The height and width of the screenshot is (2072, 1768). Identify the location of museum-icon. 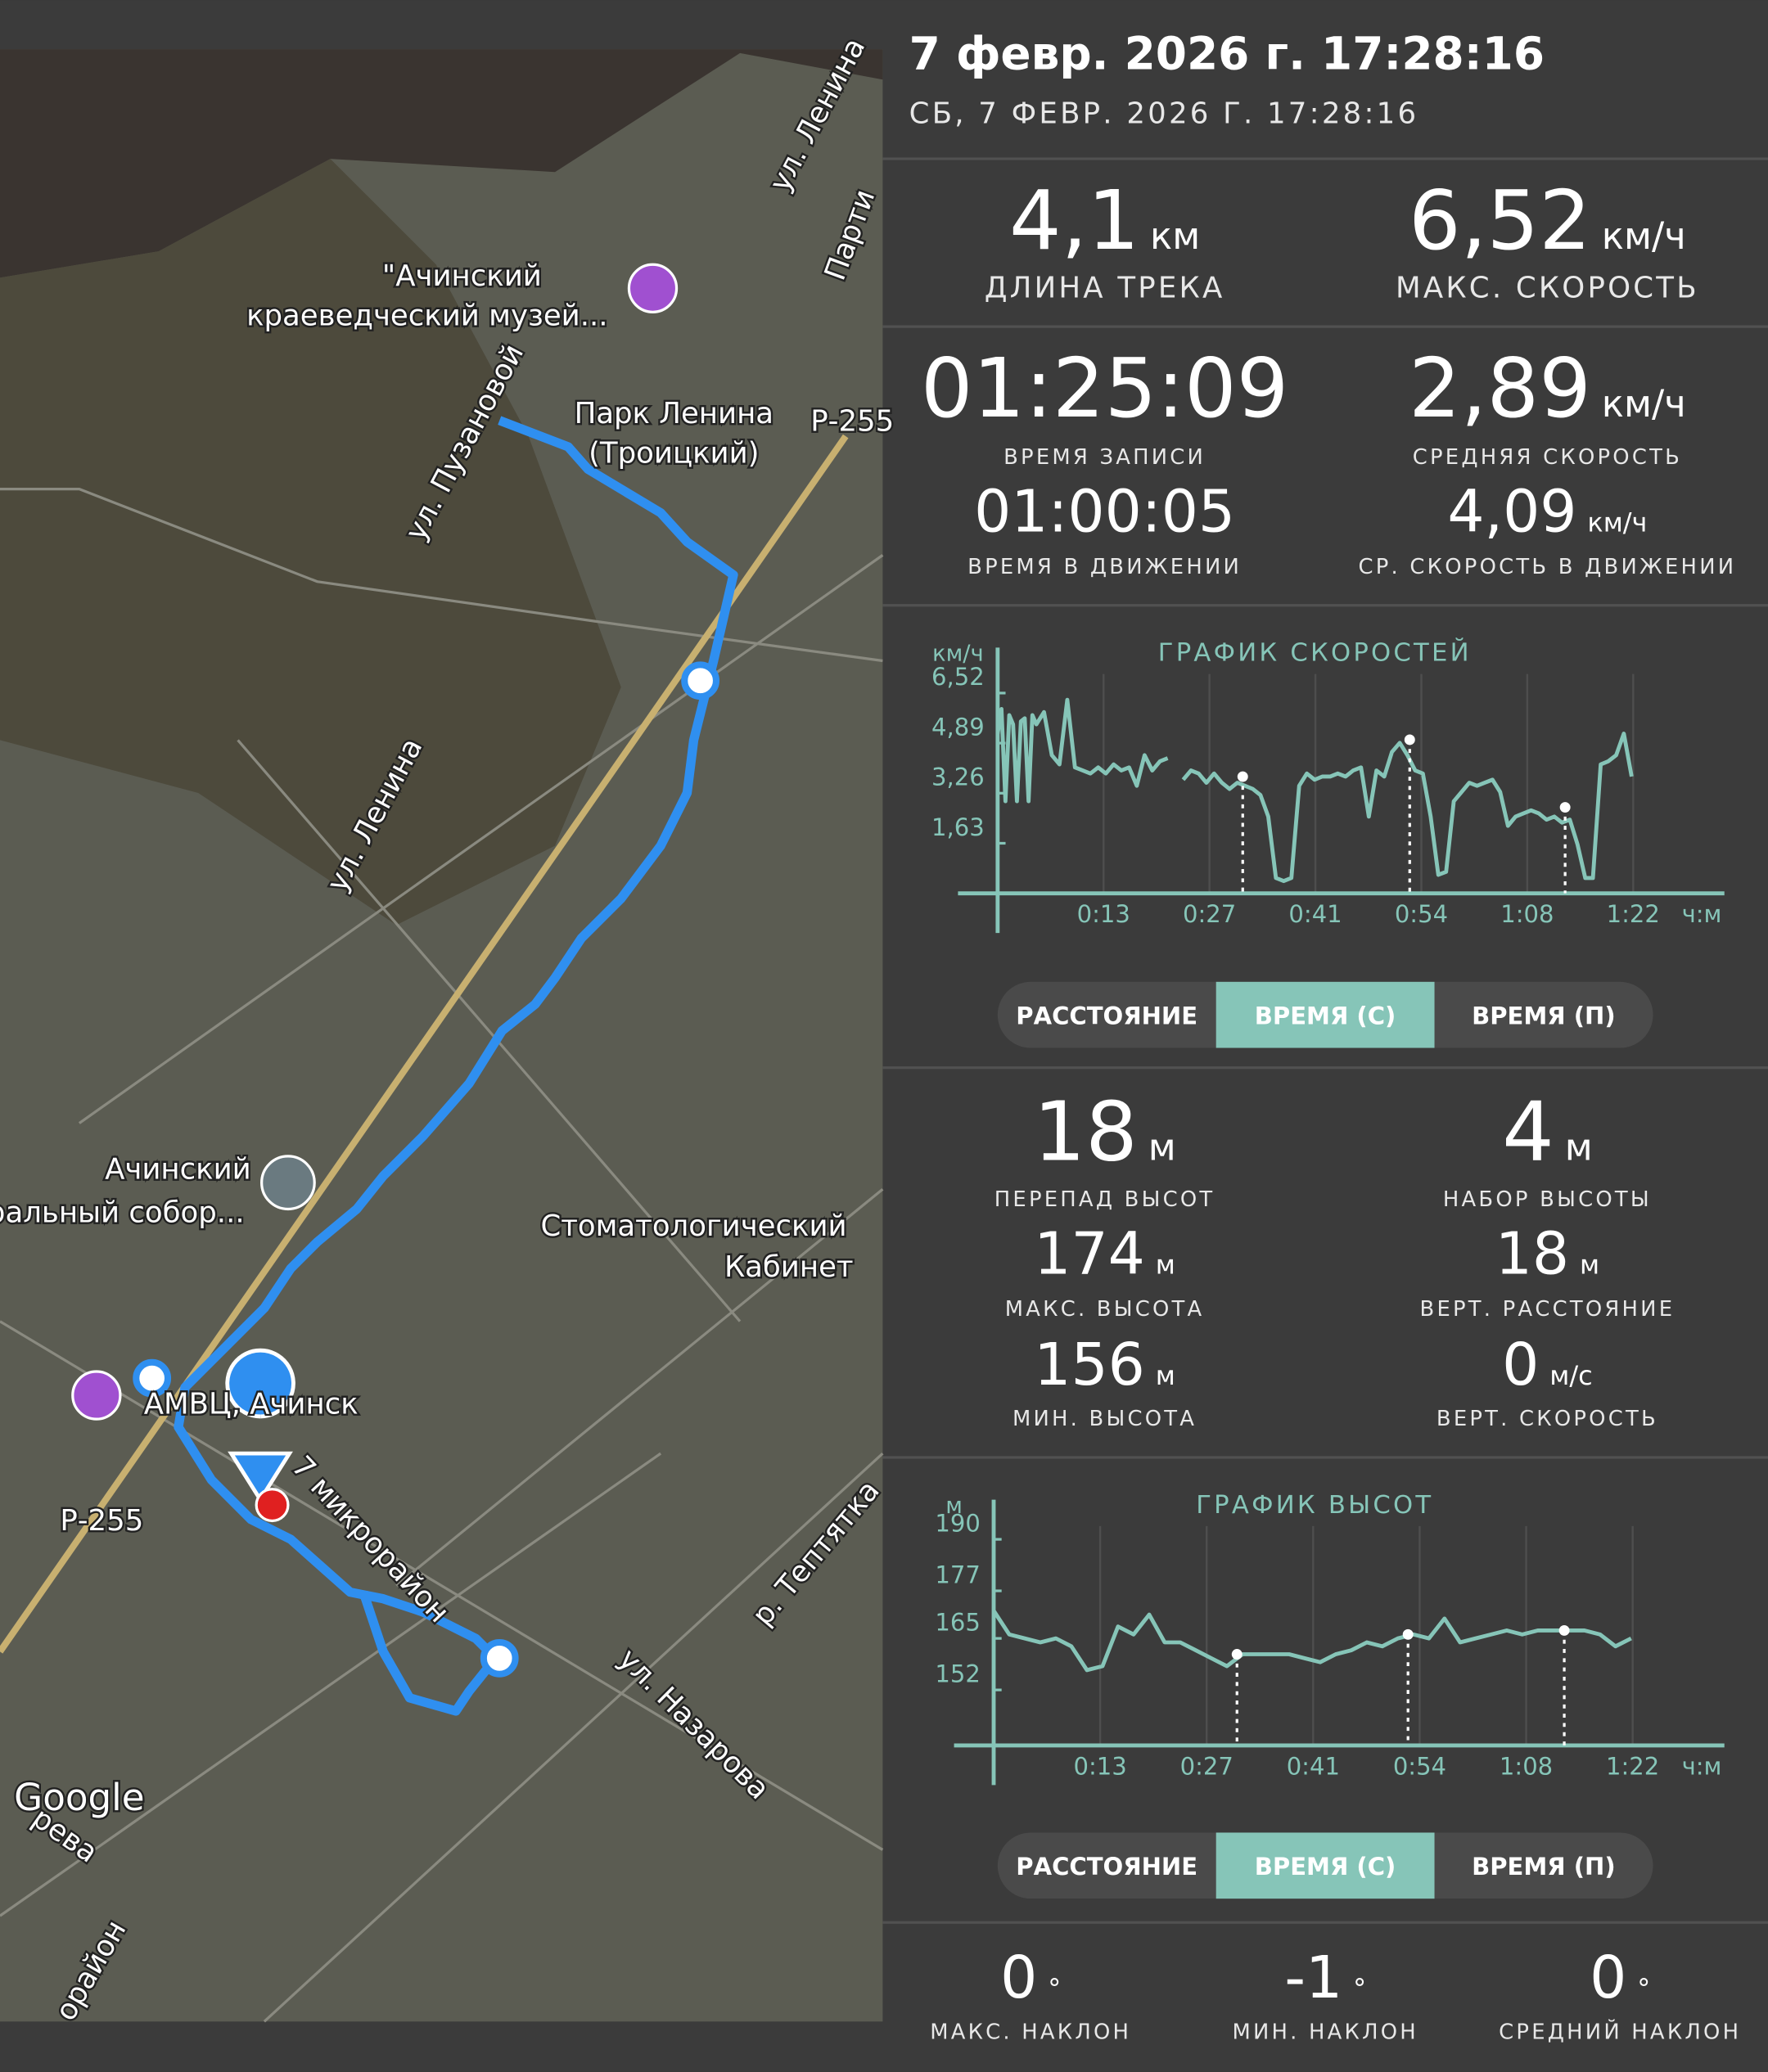
(96, 1395).